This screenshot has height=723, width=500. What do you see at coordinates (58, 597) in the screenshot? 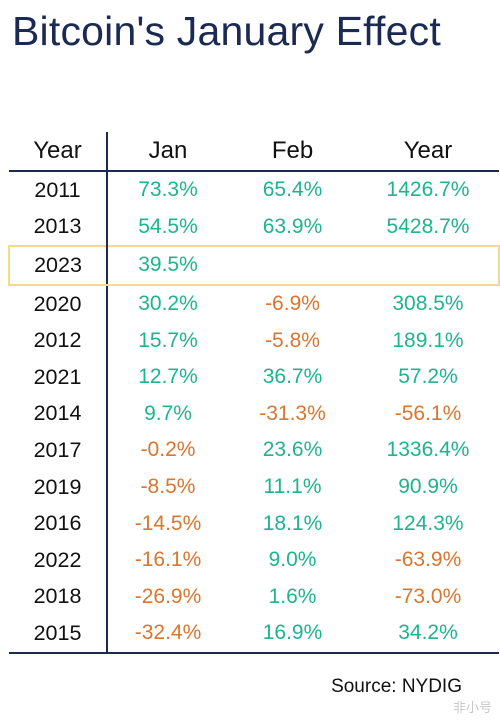
I see `year-cell: 2018` at bounding box center [58, 597].